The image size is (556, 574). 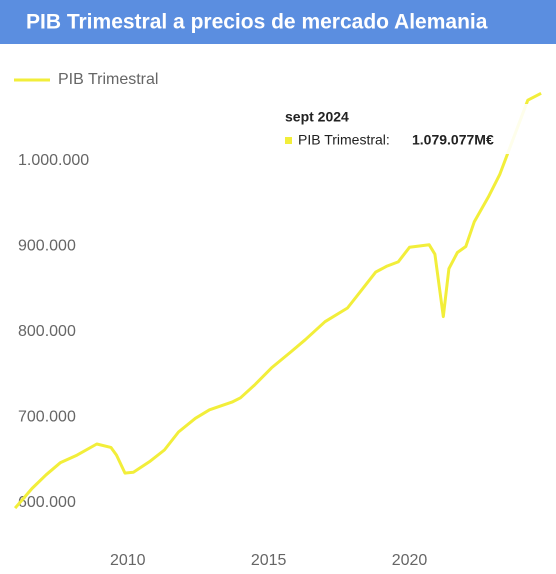 What do you see at coordinates (344, 140) in the screenshot?
I see `tooltip-label: PIB Trimestral:` at bounding box center [344, 140].